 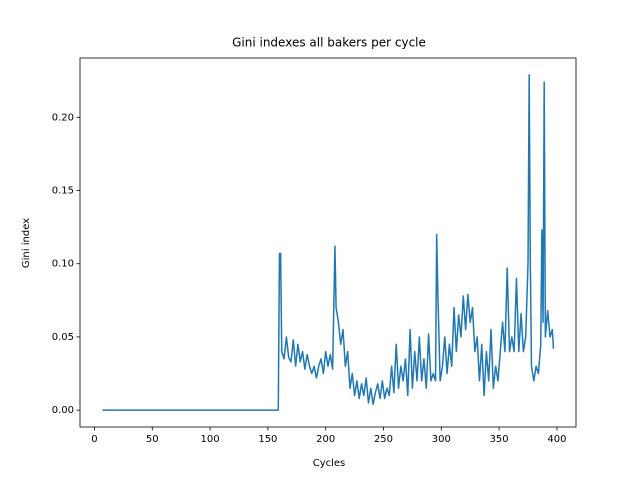 What do you see at coordinates (63, 191) in the screenshot?
I see `y-tick-label: 0.15` at bounding box center [63, 191].